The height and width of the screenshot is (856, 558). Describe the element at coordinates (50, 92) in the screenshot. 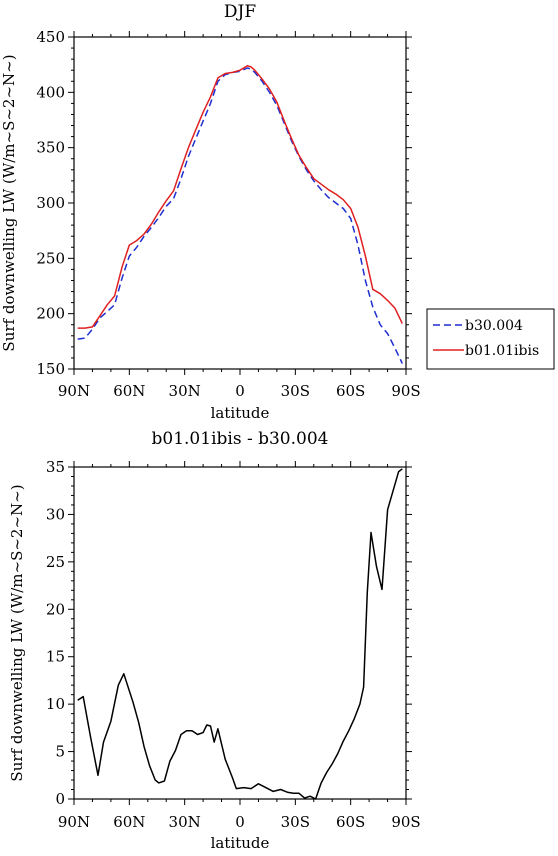

I see `panel1-ytick-label: 400` at that location.